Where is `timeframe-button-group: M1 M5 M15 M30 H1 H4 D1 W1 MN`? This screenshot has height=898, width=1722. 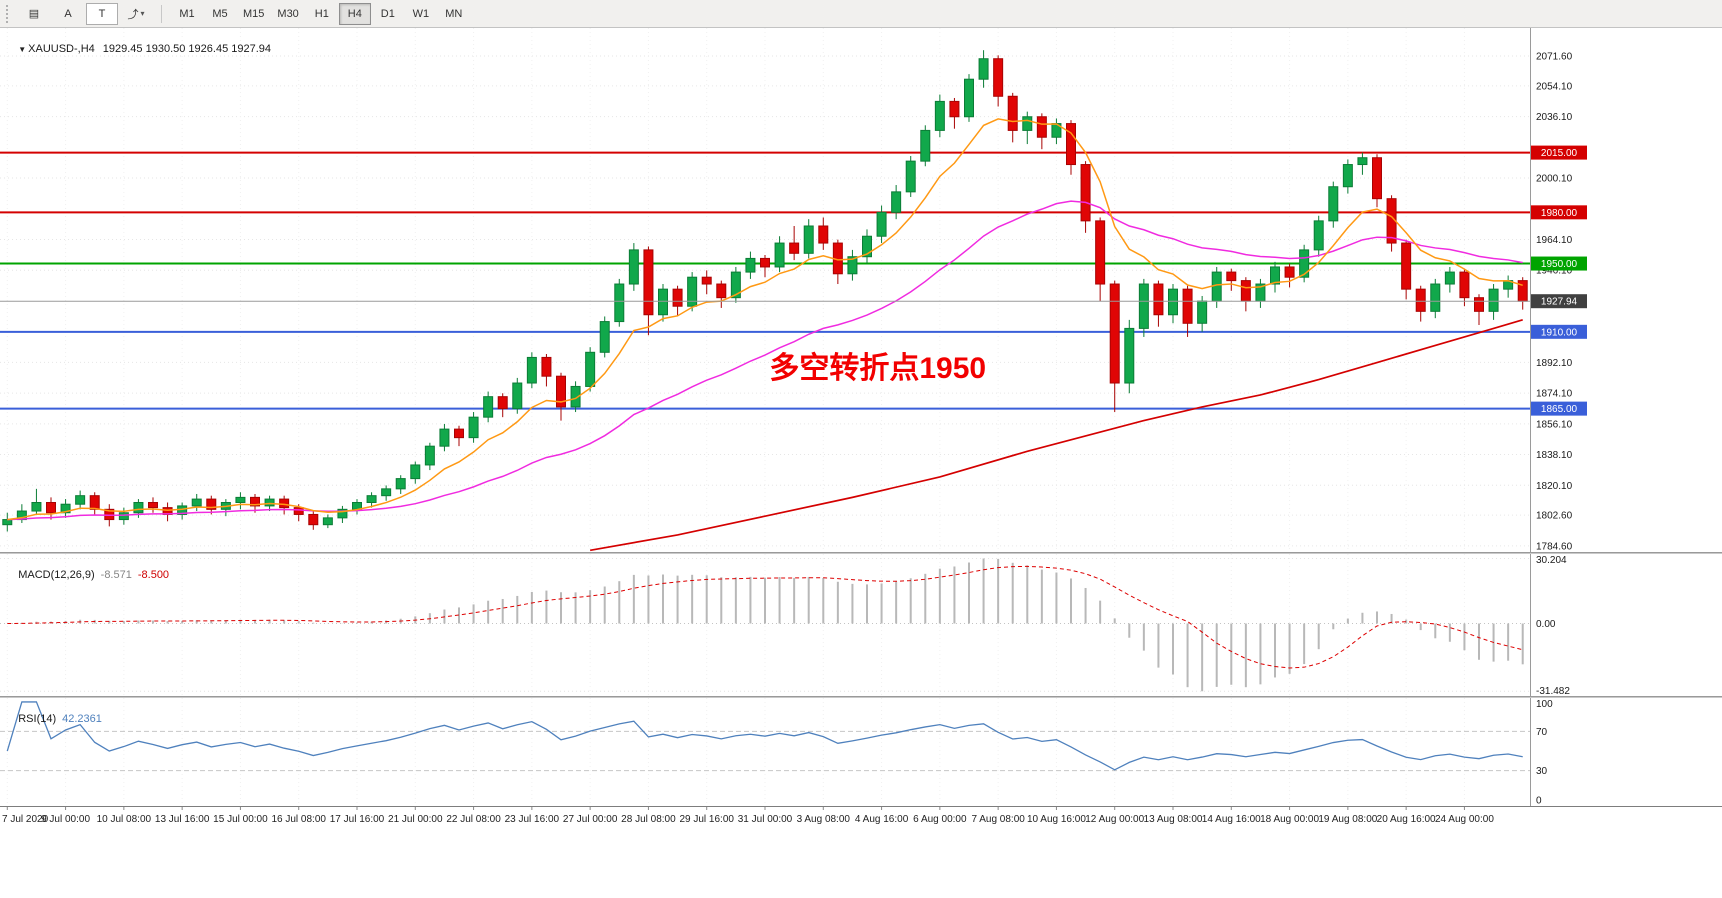 timeframe-button-group: M1 M5 M15 M30 H1 H4 D1 W1 MN is located at coordinates (320, 13).